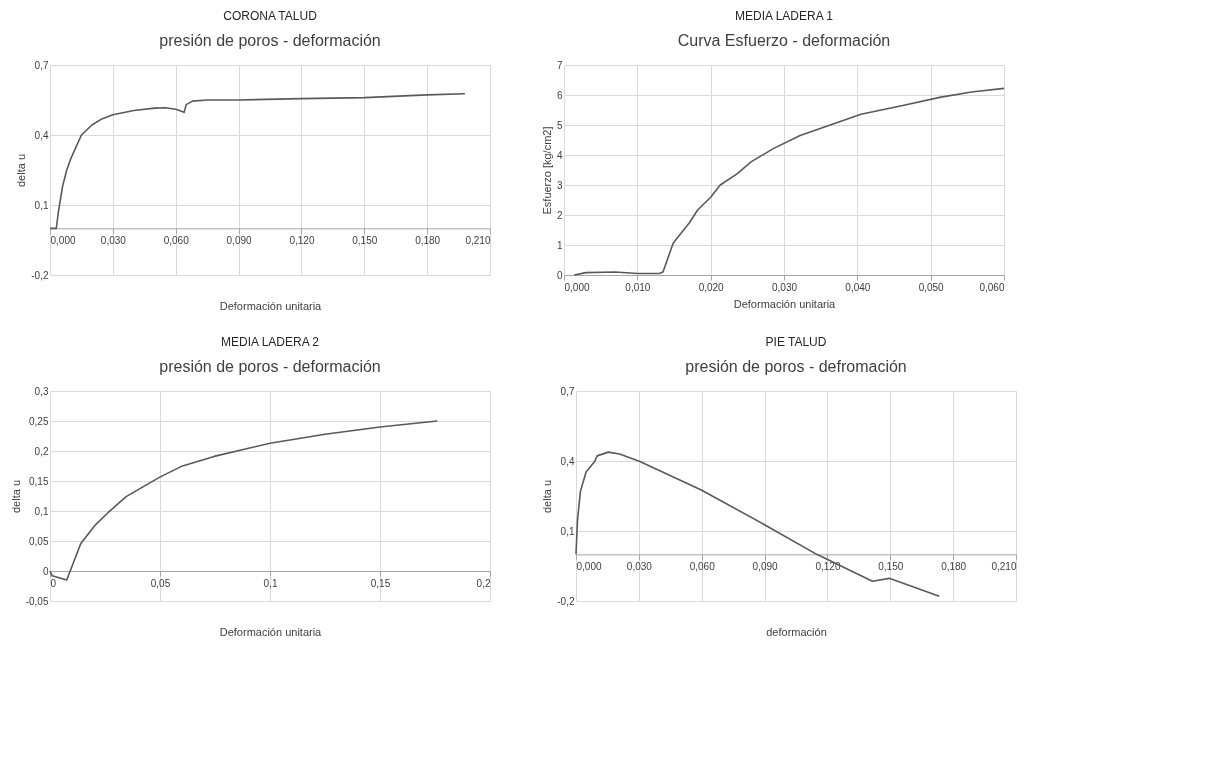 This screenshot has width=1213, height=783. Describe the element at coordinates (559, 95) in the screenshot. I see `y-tick-label: 6` at that location.